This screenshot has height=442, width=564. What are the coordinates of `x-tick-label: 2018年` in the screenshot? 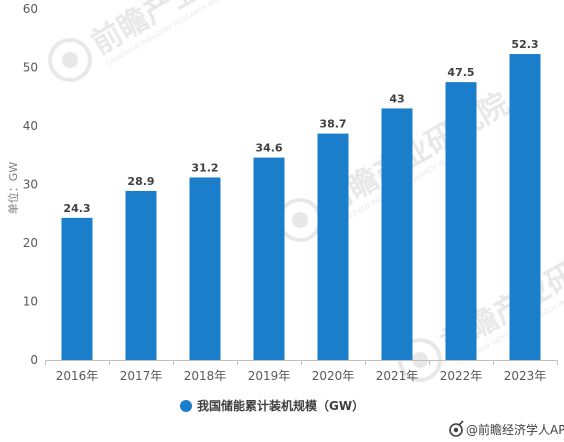 It's located at (205, 376).